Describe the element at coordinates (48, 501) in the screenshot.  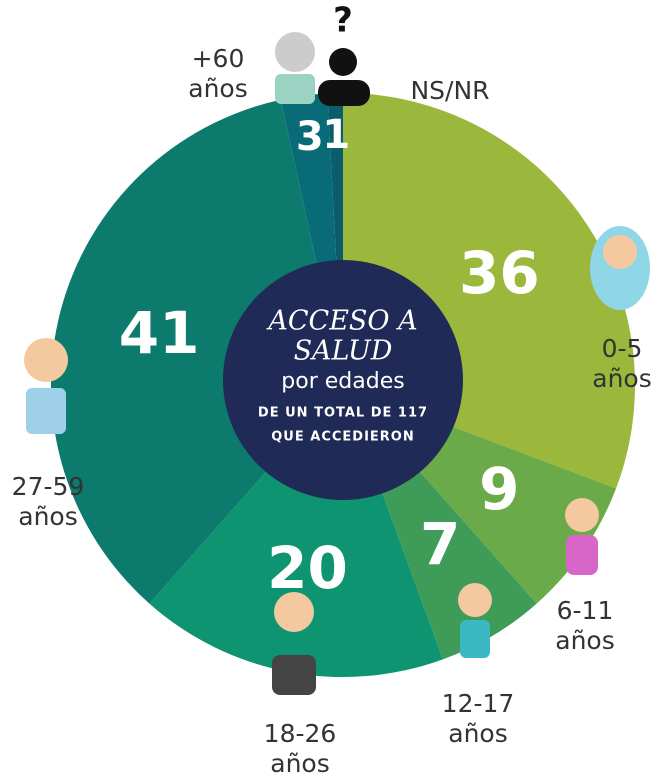
I see `category-label: 27-59 años` at that location.